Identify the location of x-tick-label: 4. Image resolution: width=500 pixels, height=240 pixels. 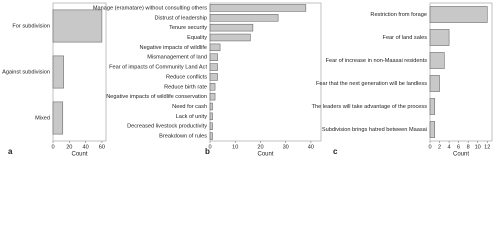
(449, 147).